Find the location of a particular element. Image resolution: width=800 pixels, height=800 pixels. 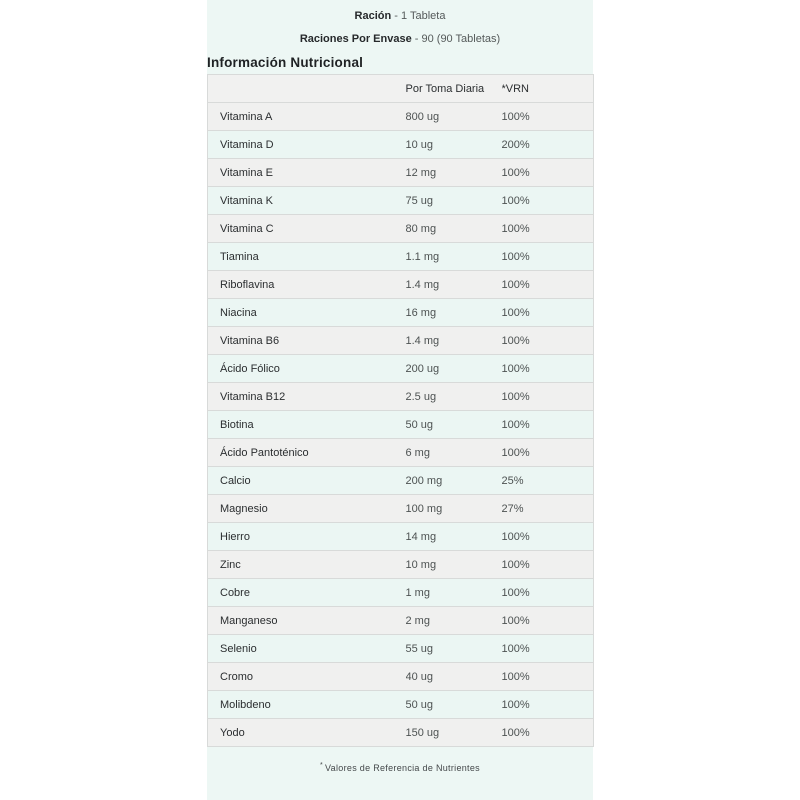

table-row: Tiamina 1.1 mg 100% is located at coordinates (400, 256).